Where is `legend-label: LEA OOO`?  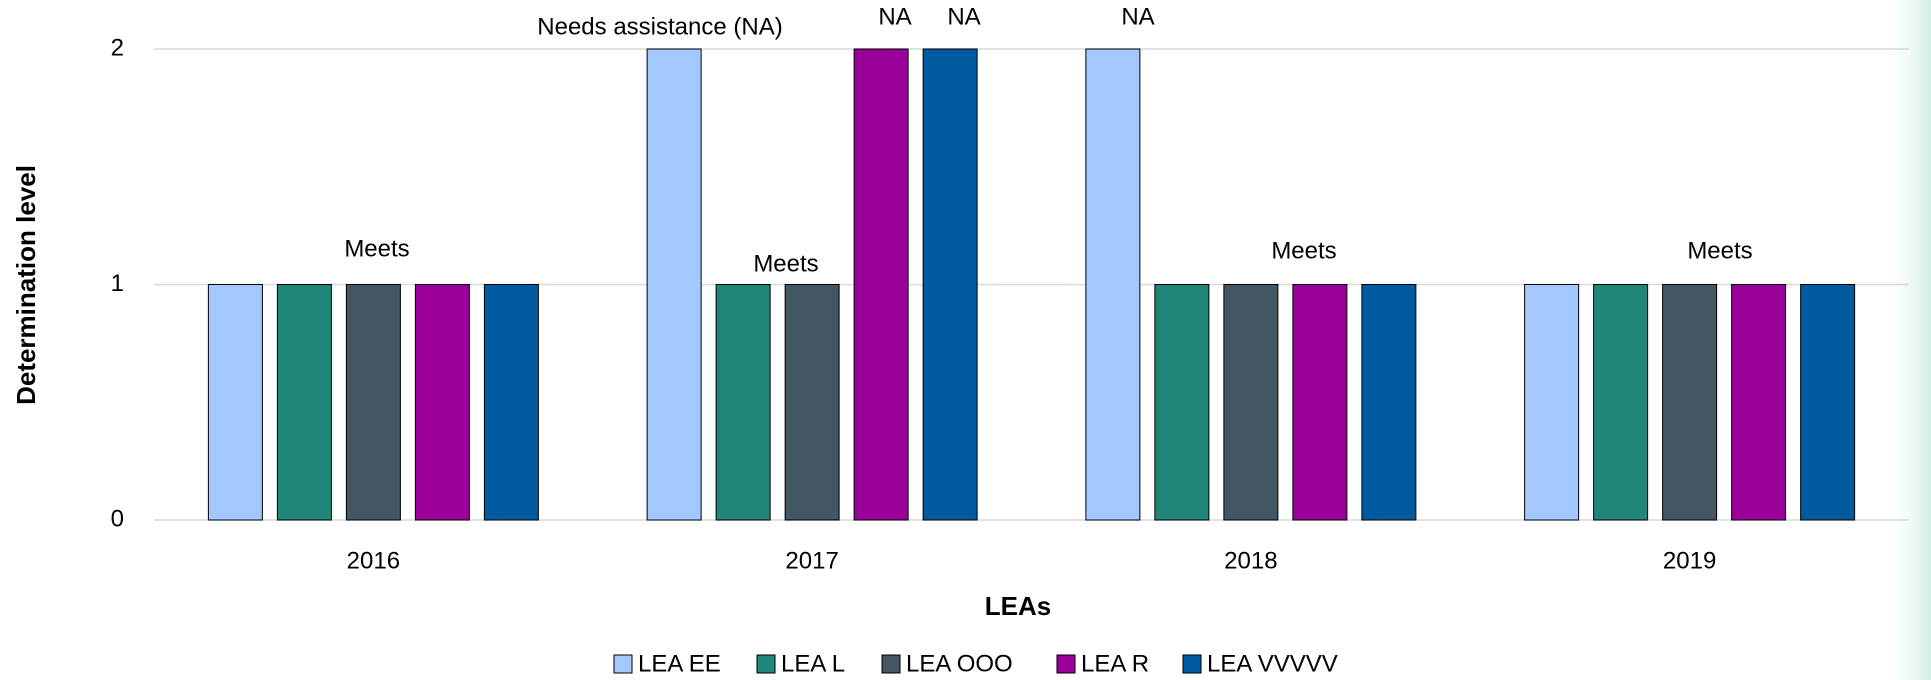
legend-label: LEA OOO is located at coordinates (959, 663).